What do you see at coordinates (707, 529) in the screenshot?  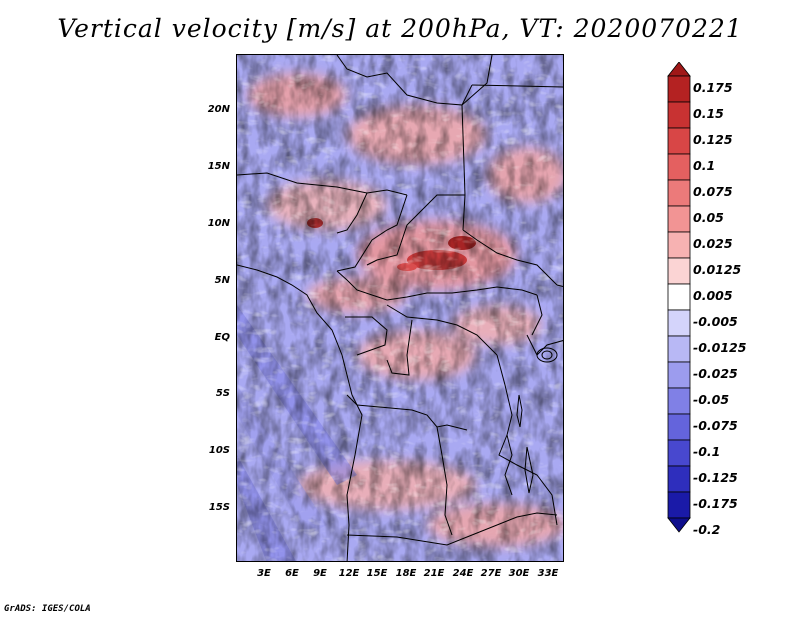 I see `colorbar-label: -0.2` at bounding box center [707, 529].